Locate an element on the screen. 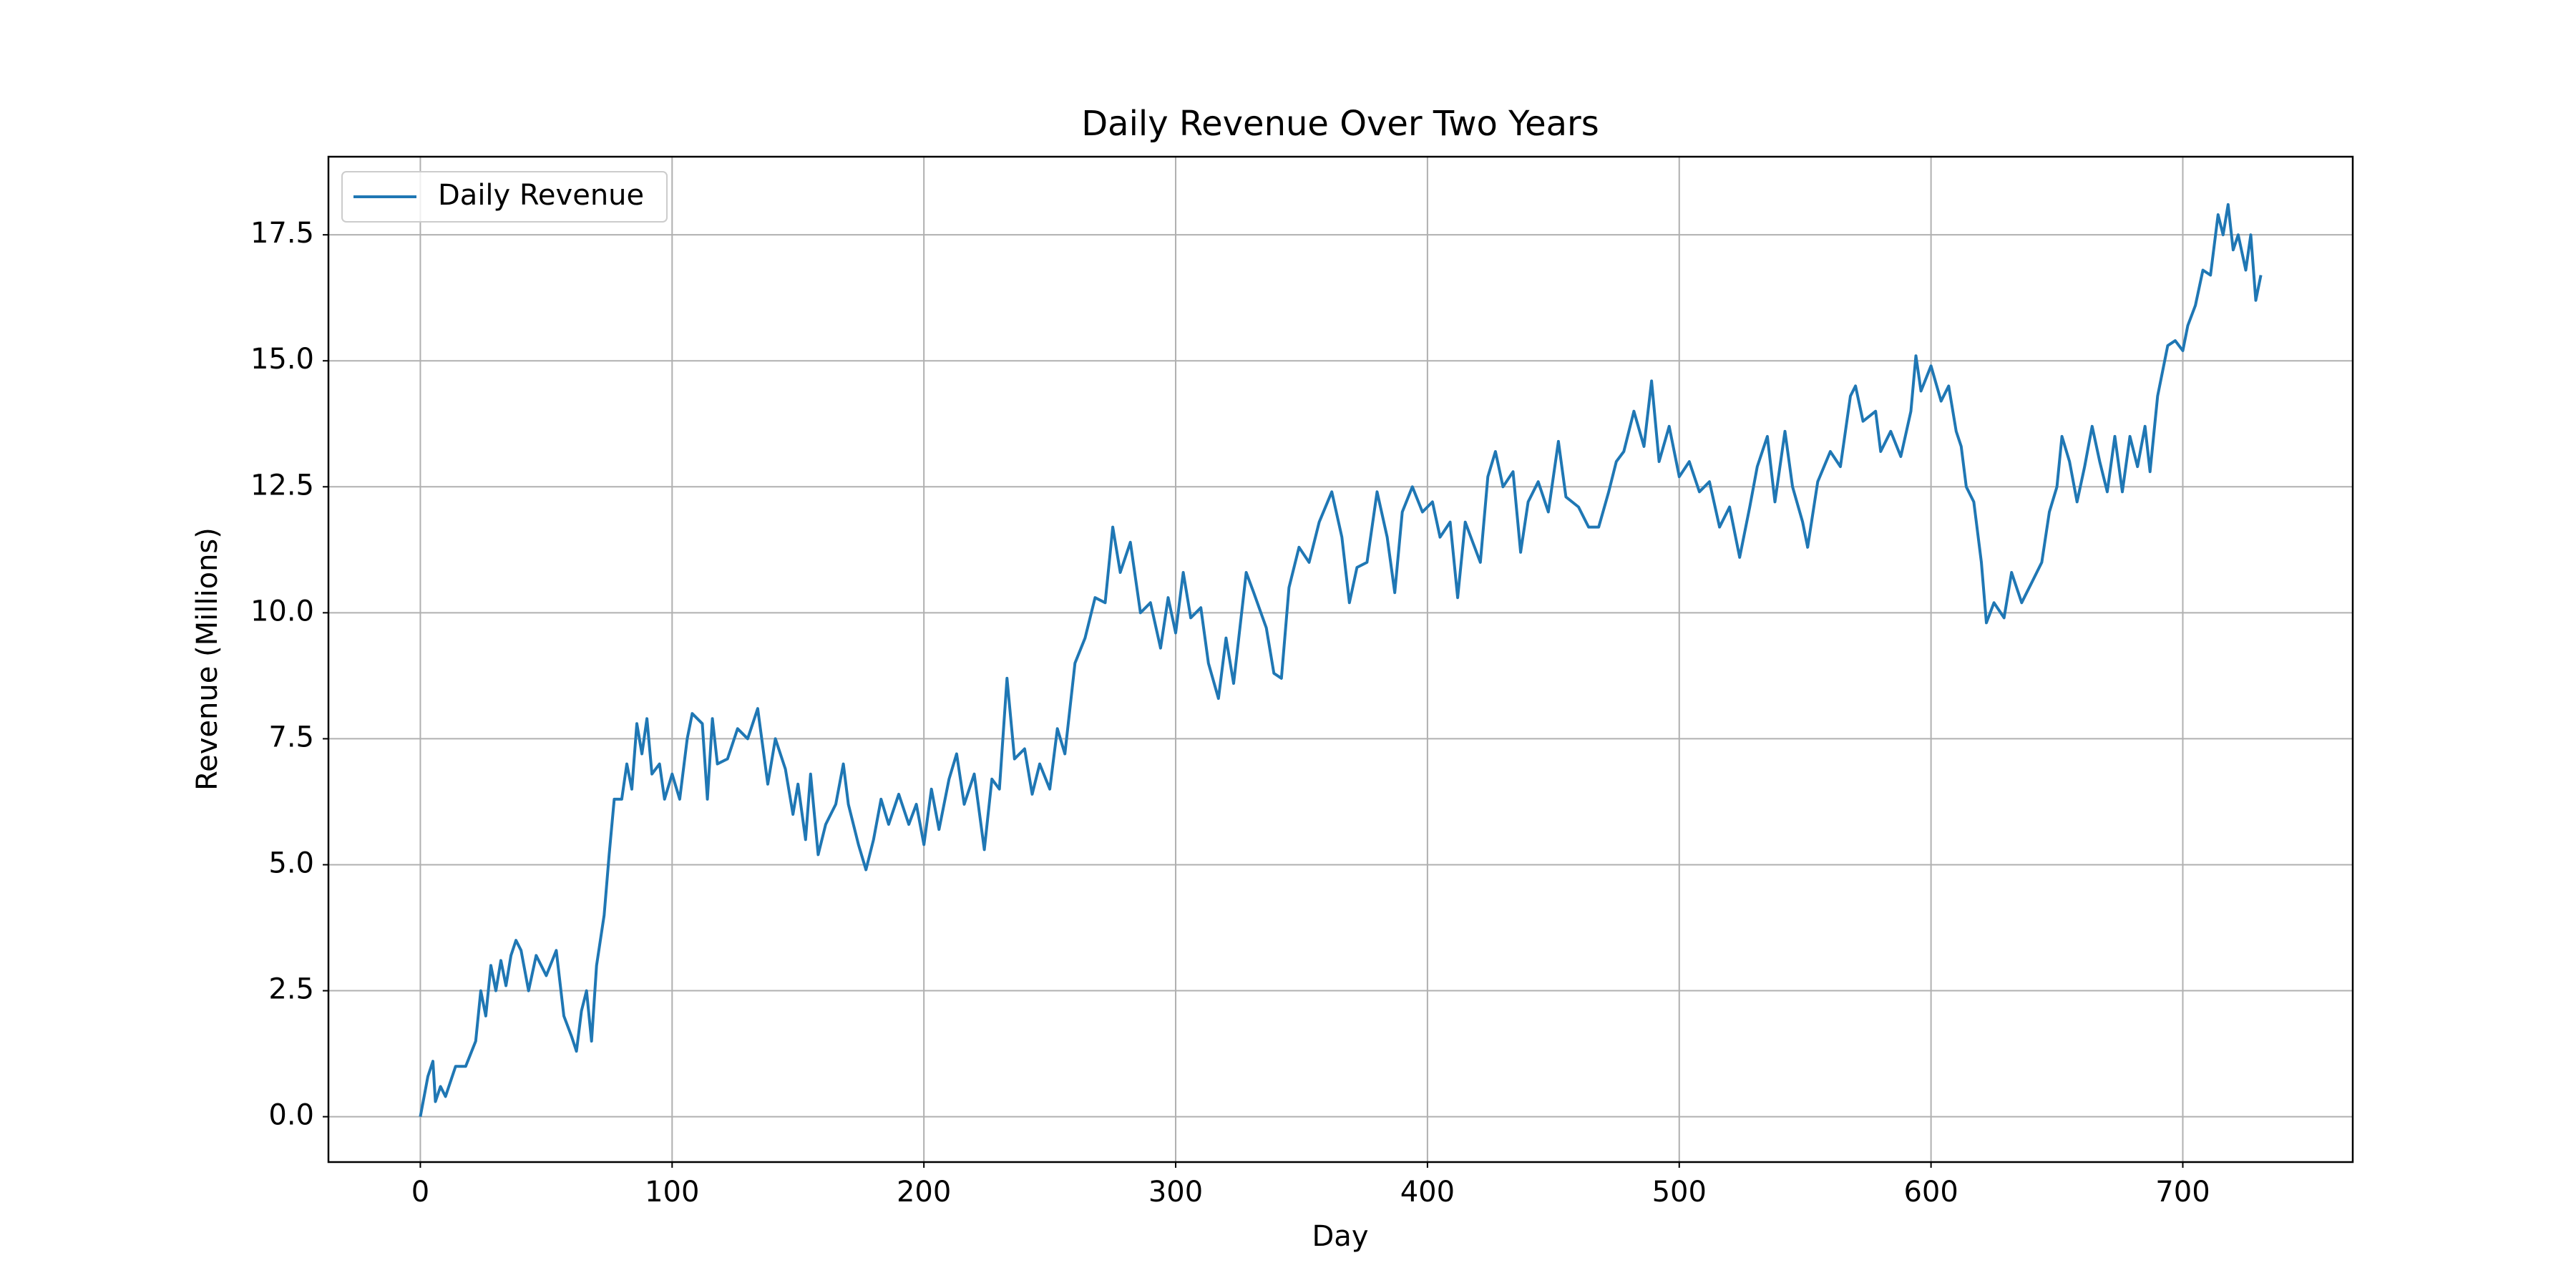 This screenshot has height=1288, width=2576. x-tick-label: 500 is located at coordinates (1679, 1192).